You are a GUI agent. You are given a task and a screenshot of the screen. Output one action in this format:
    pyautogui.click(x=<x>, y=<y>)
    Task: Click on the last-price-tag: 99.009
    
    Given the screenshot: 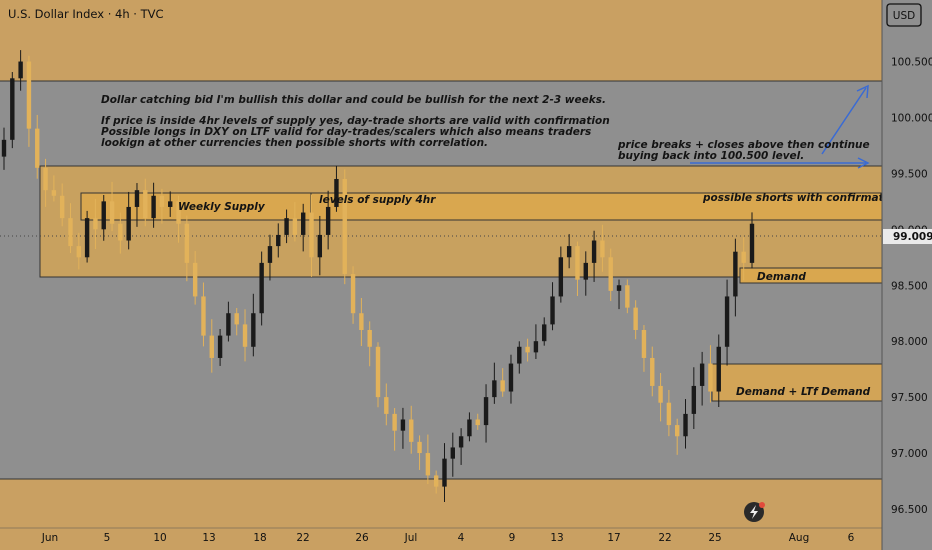 What is the action you would take?
    pyautogui.click(x=907, y=236)
    